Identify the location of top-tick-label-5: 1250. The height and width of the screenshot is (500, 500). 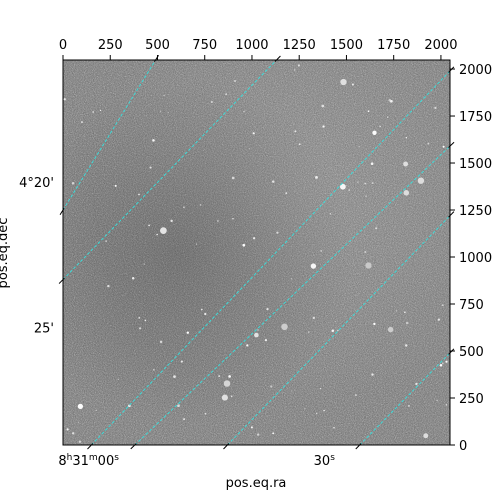
(299, 45).